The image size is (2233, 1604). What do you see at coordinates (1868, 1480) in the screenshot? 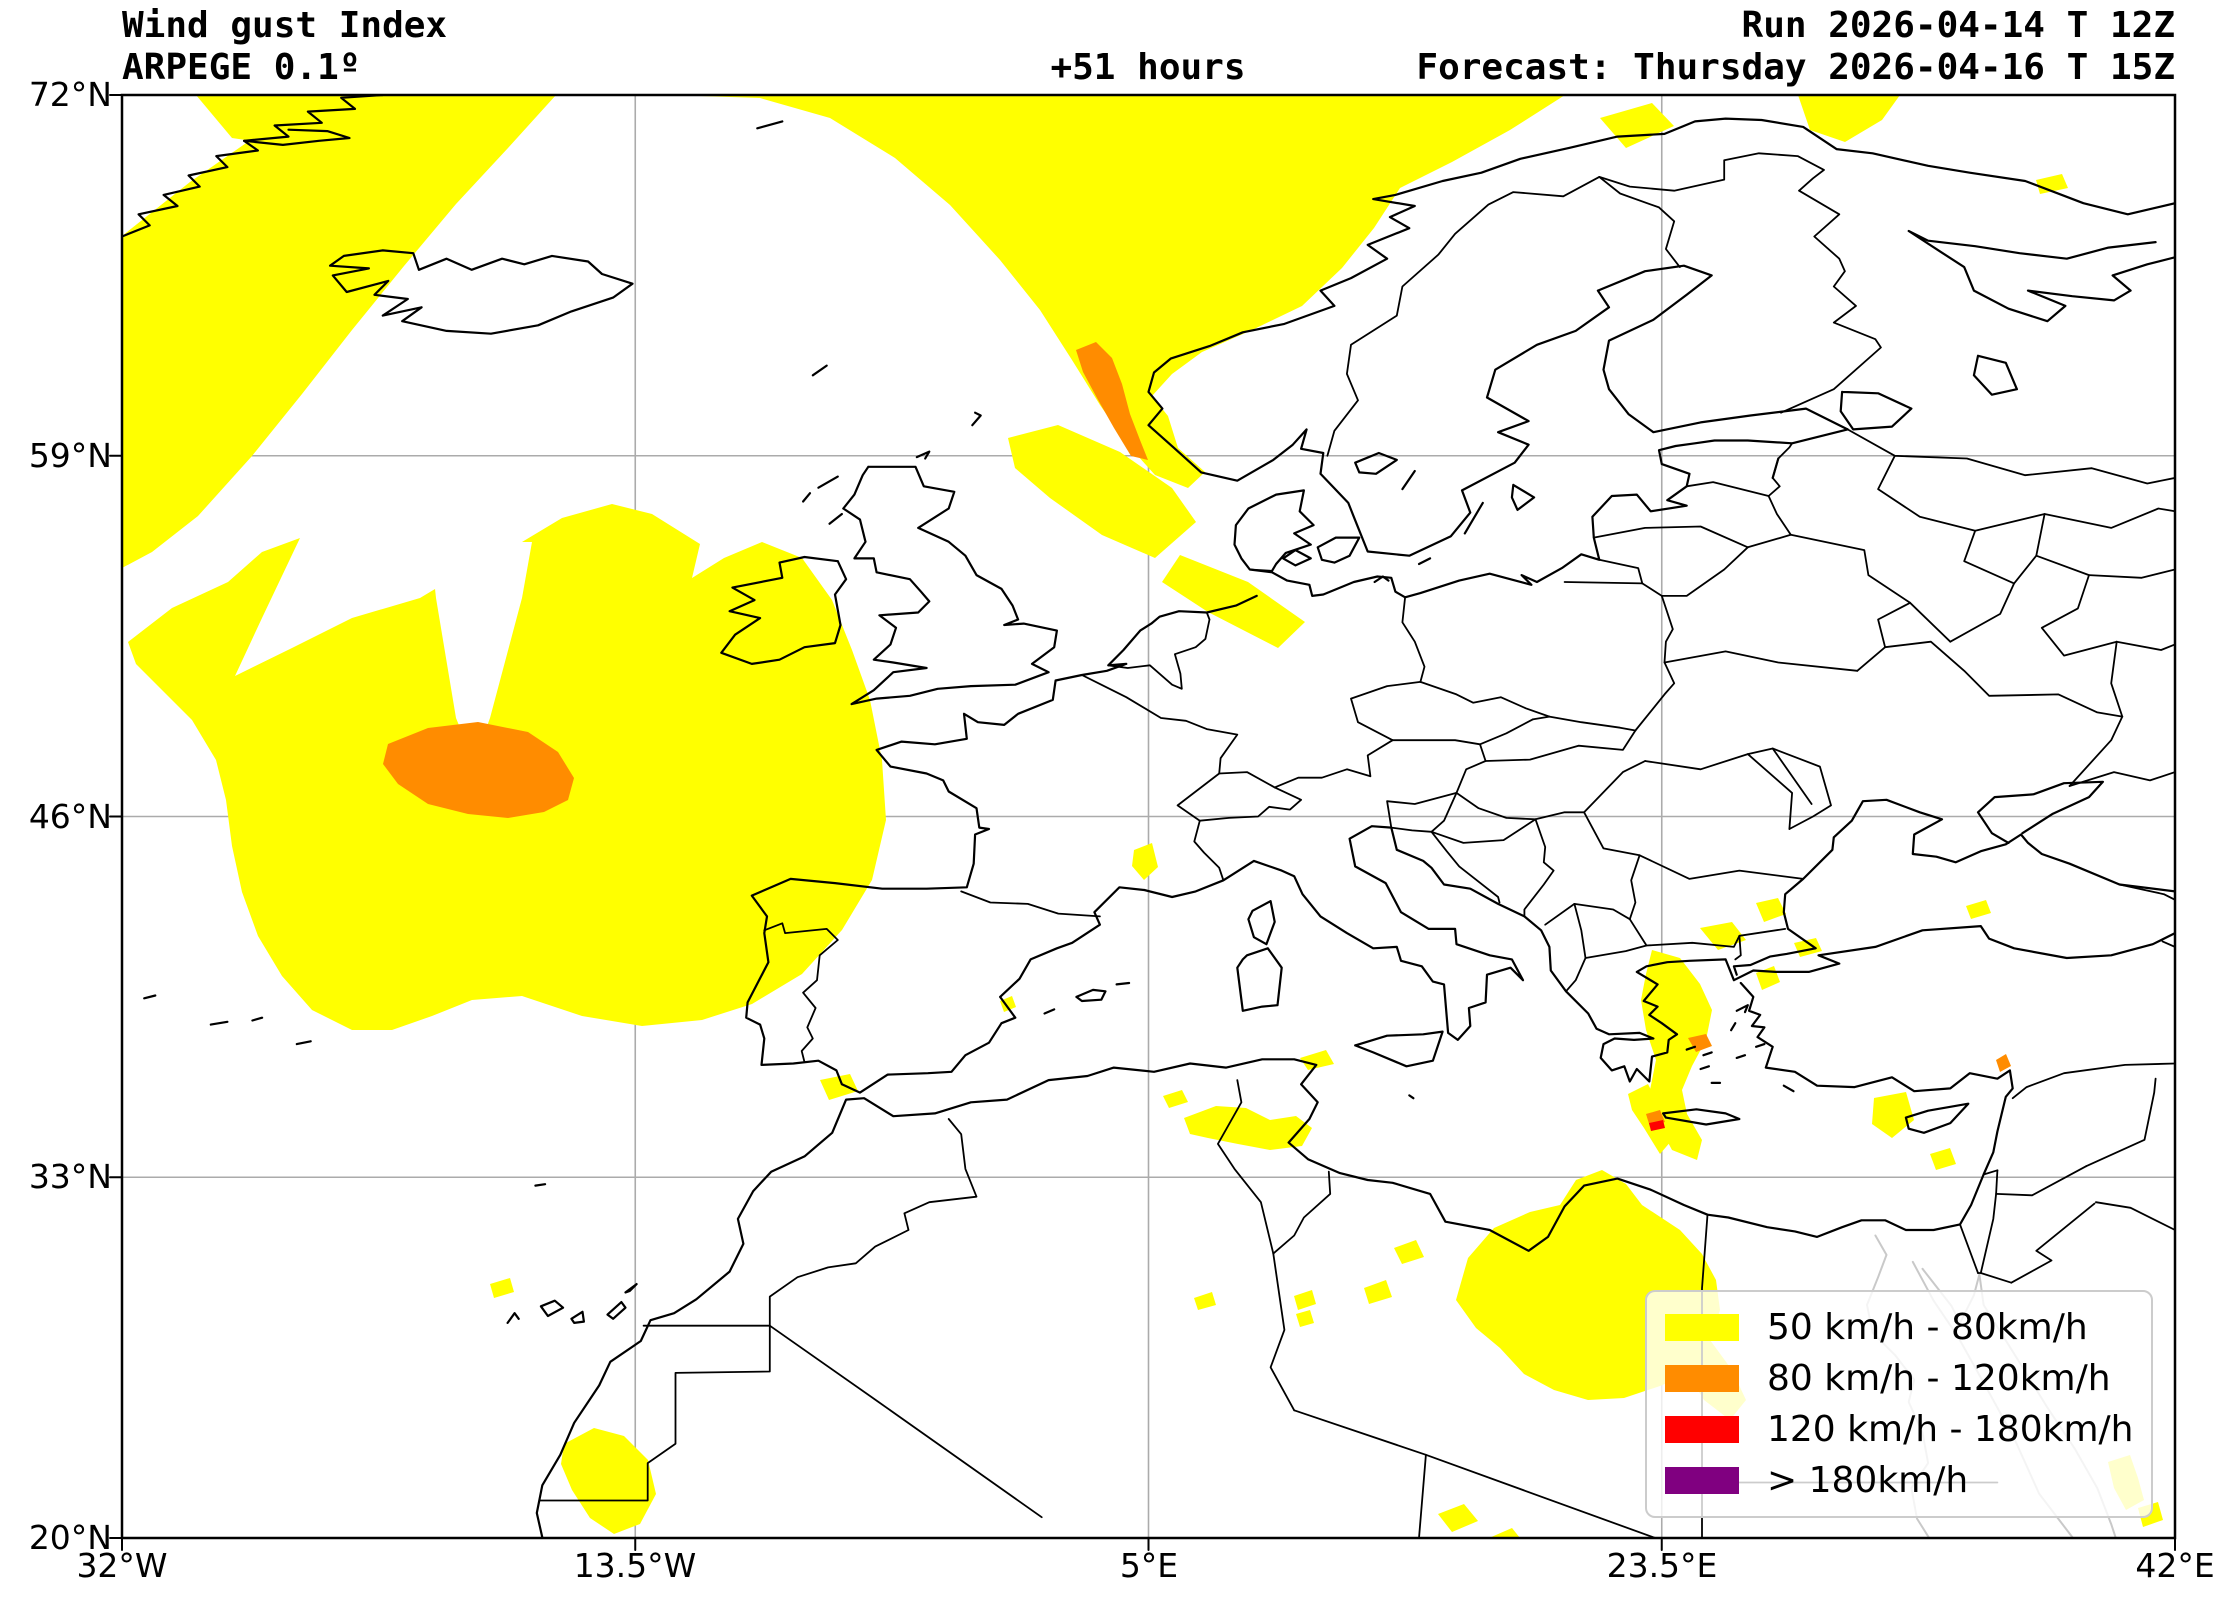
I see `legend-label: > 180km/h` at bounding box center [1868, 1480].